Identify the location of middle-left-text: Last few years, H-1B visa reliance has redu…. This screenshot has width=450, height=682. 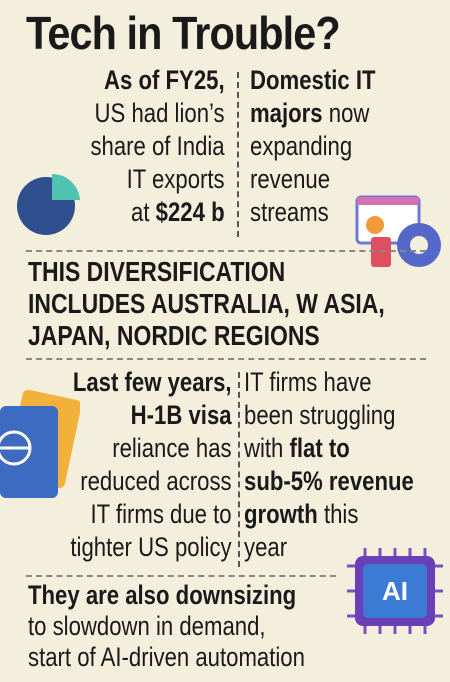
(151, 465).